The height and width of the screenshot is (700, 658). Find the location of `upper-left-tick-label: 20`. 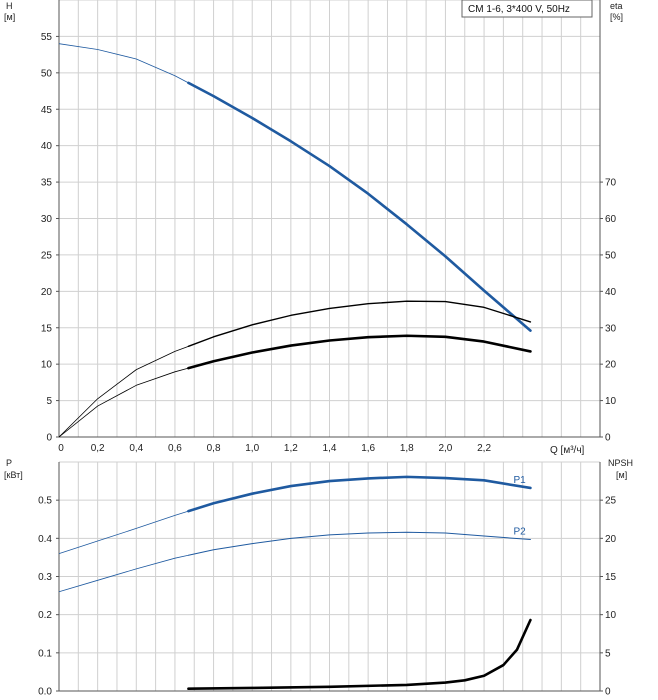

upper-left-tick-label: 20 is located at coordinates (47, 292).